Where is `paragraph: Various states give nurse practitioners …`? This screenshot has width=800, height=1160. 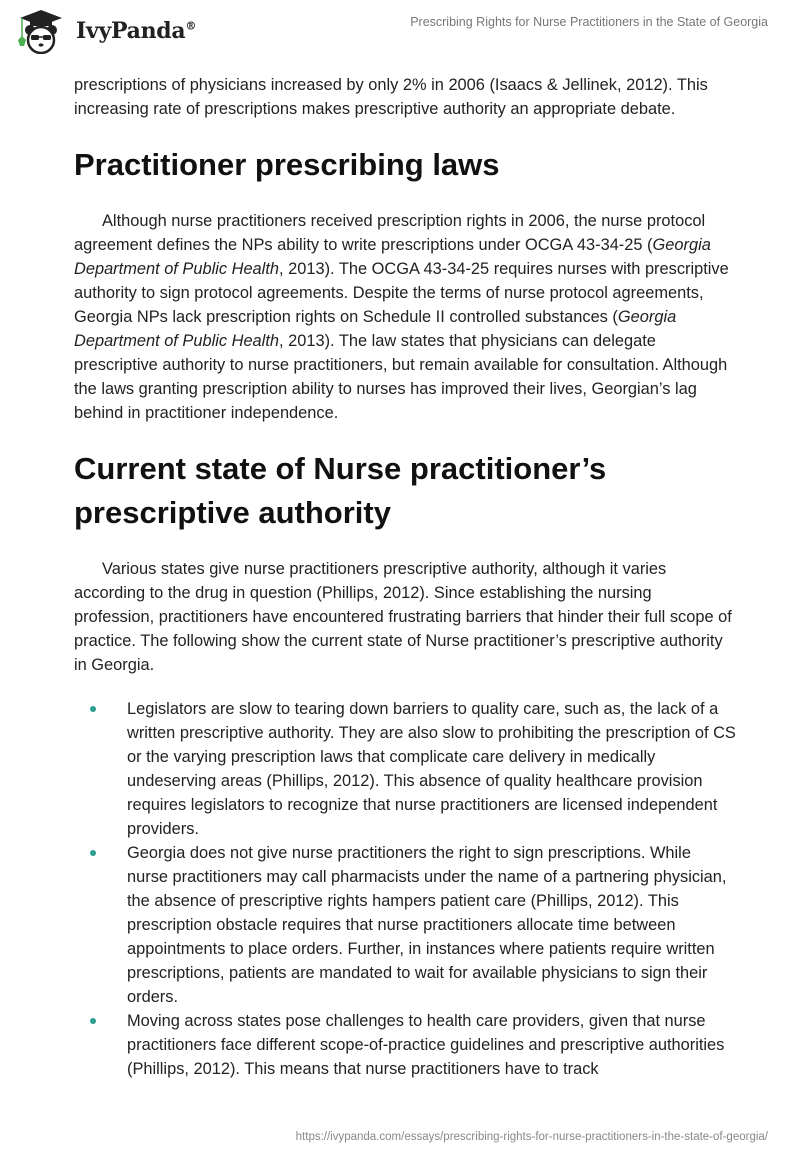 paragraph: Various states give nurse practitioners … is located at coordinates (405, 617).